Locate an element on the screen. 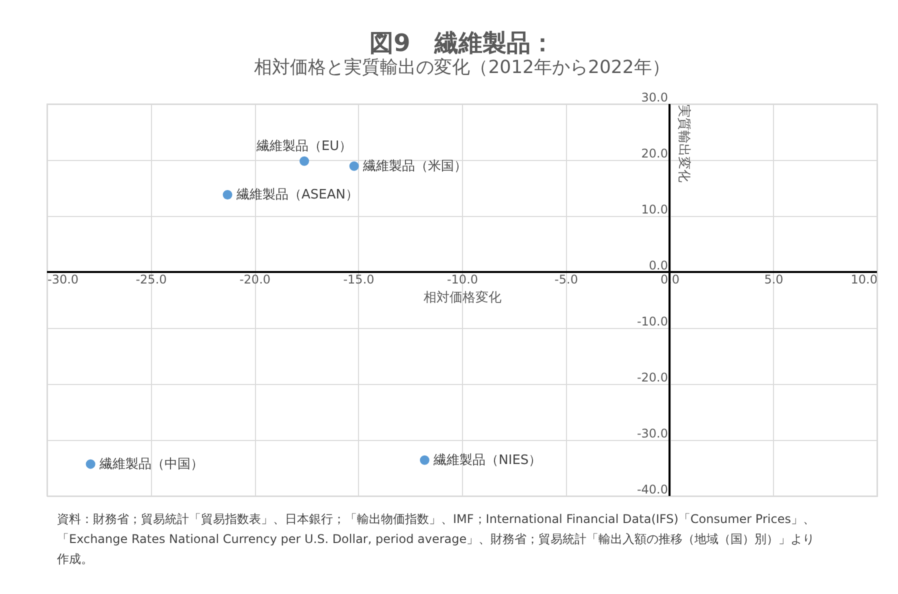 The height and width of the screenshot is (594, 898). y-tick-label: -30.0 is located at coordinates (652, 433).